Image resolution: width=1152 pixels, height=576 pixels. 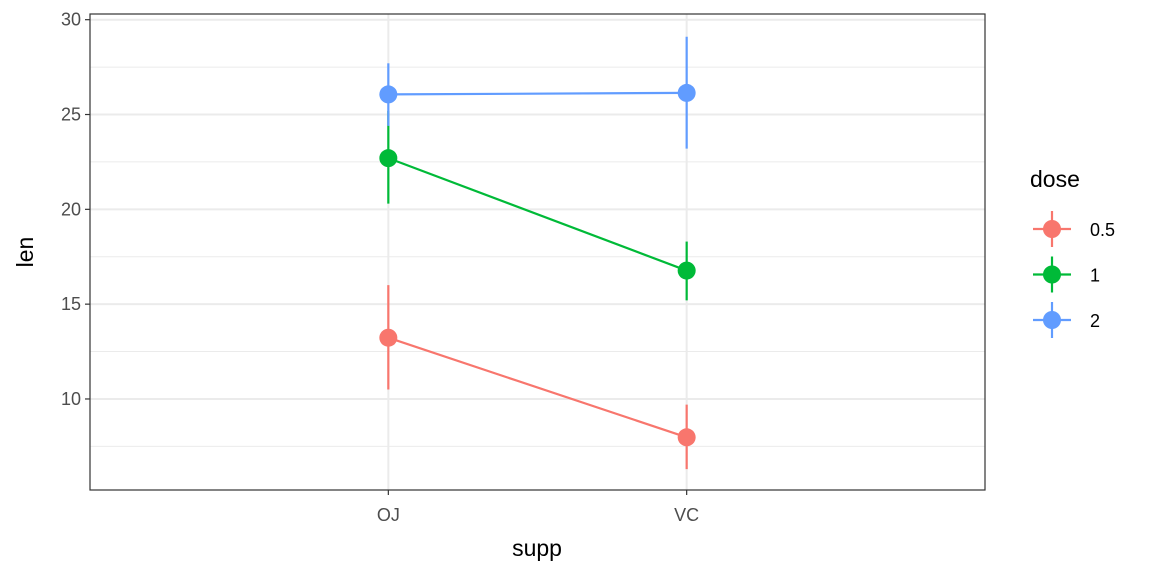 What do you see at coordinates (686, 515) in the screenshot?
I see `x-tick-label: VC` at bounding box center [686, 515].